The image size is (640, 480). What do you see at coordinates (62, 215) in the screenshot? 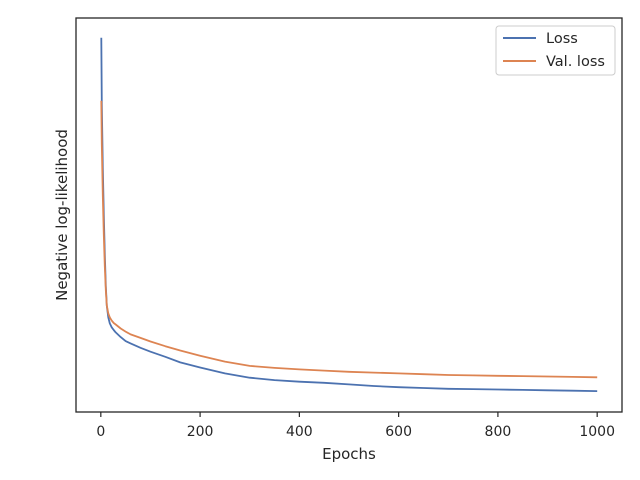
I see `y-axis-label: Negative log-likelihood` at bounding box center [62, 215].